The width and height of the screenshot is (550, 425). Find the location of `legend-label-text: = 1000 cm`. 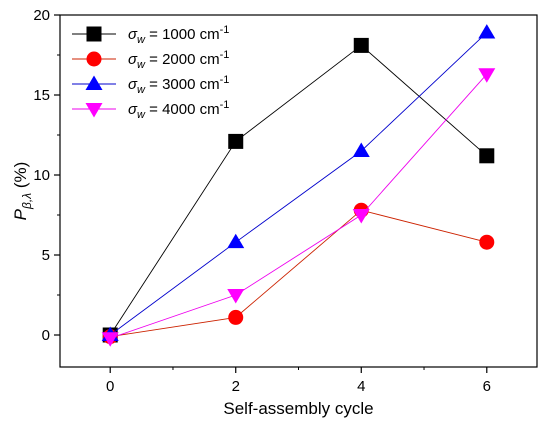

legend-label-text: = 1000 cm is located at coordinates (182, 34).